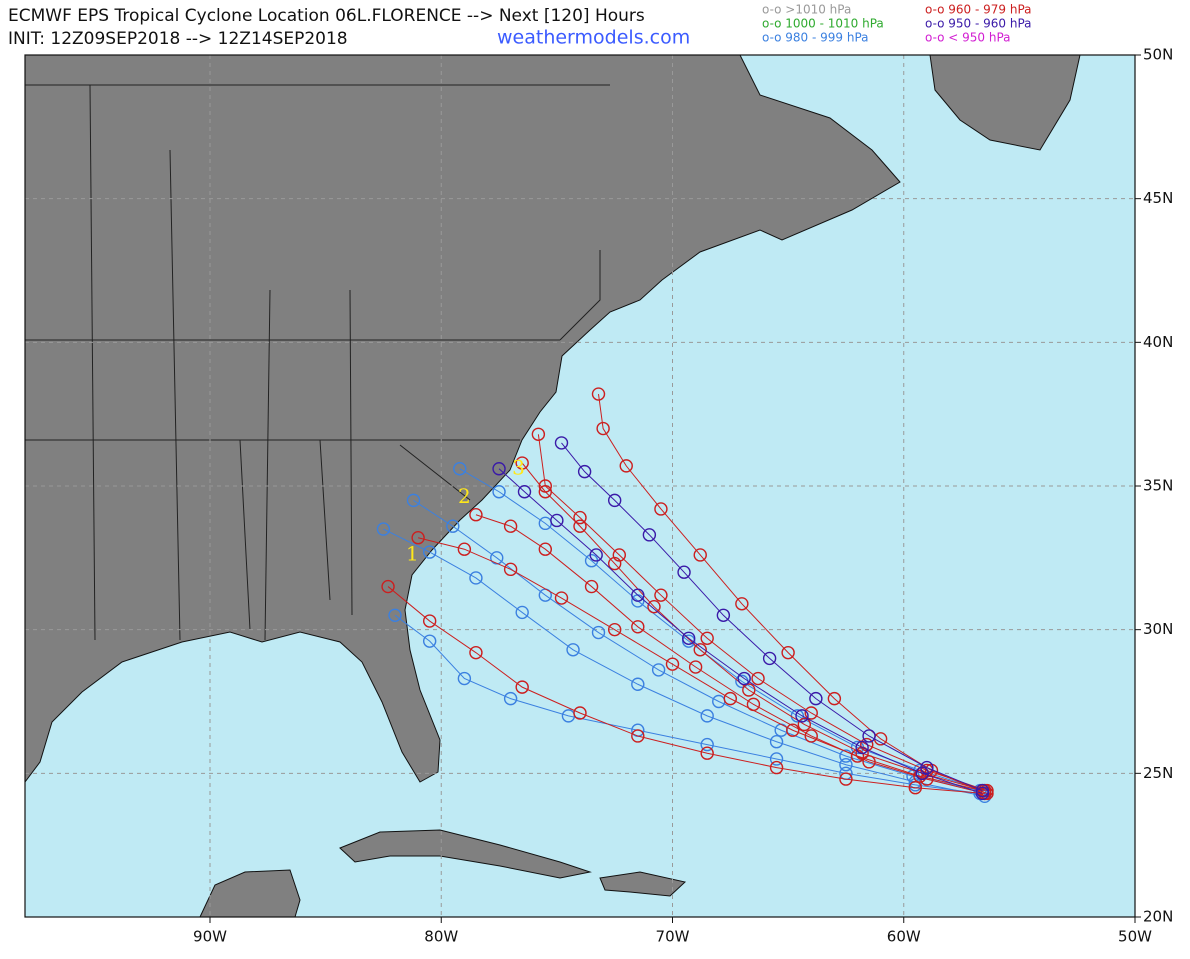 The height and width of the screenshot is (959, 1190). I want to click on site: weathermodels.com, so click(593, 38).